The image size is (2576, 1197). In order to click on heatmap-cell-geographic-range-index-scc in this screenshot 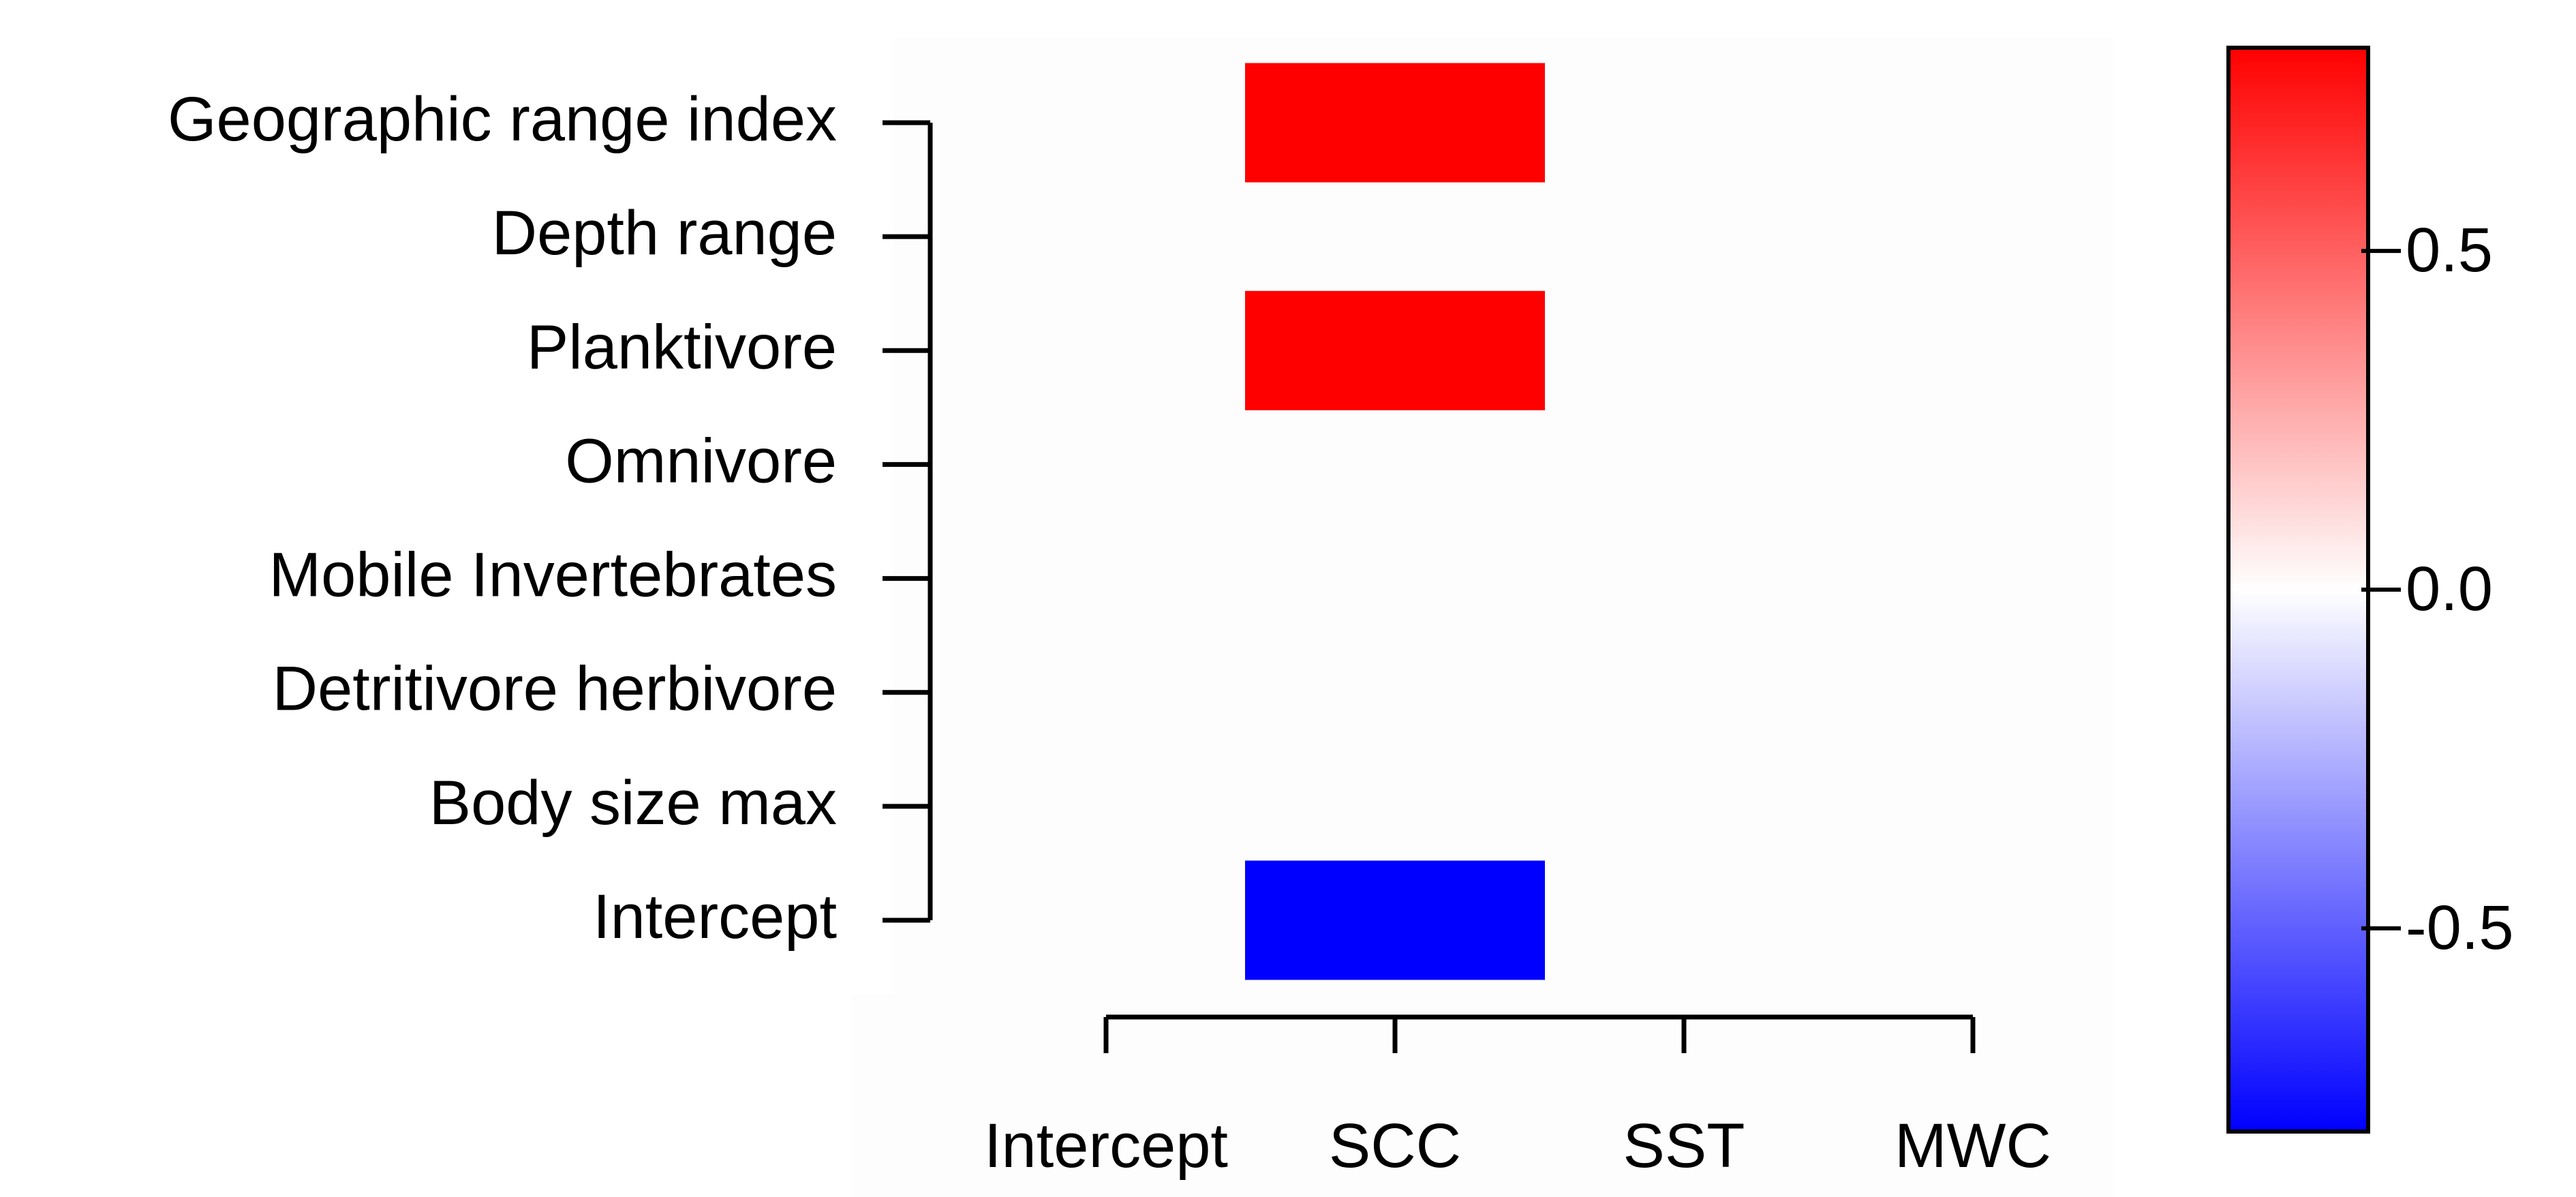, I will do `click(1395, 123)`.